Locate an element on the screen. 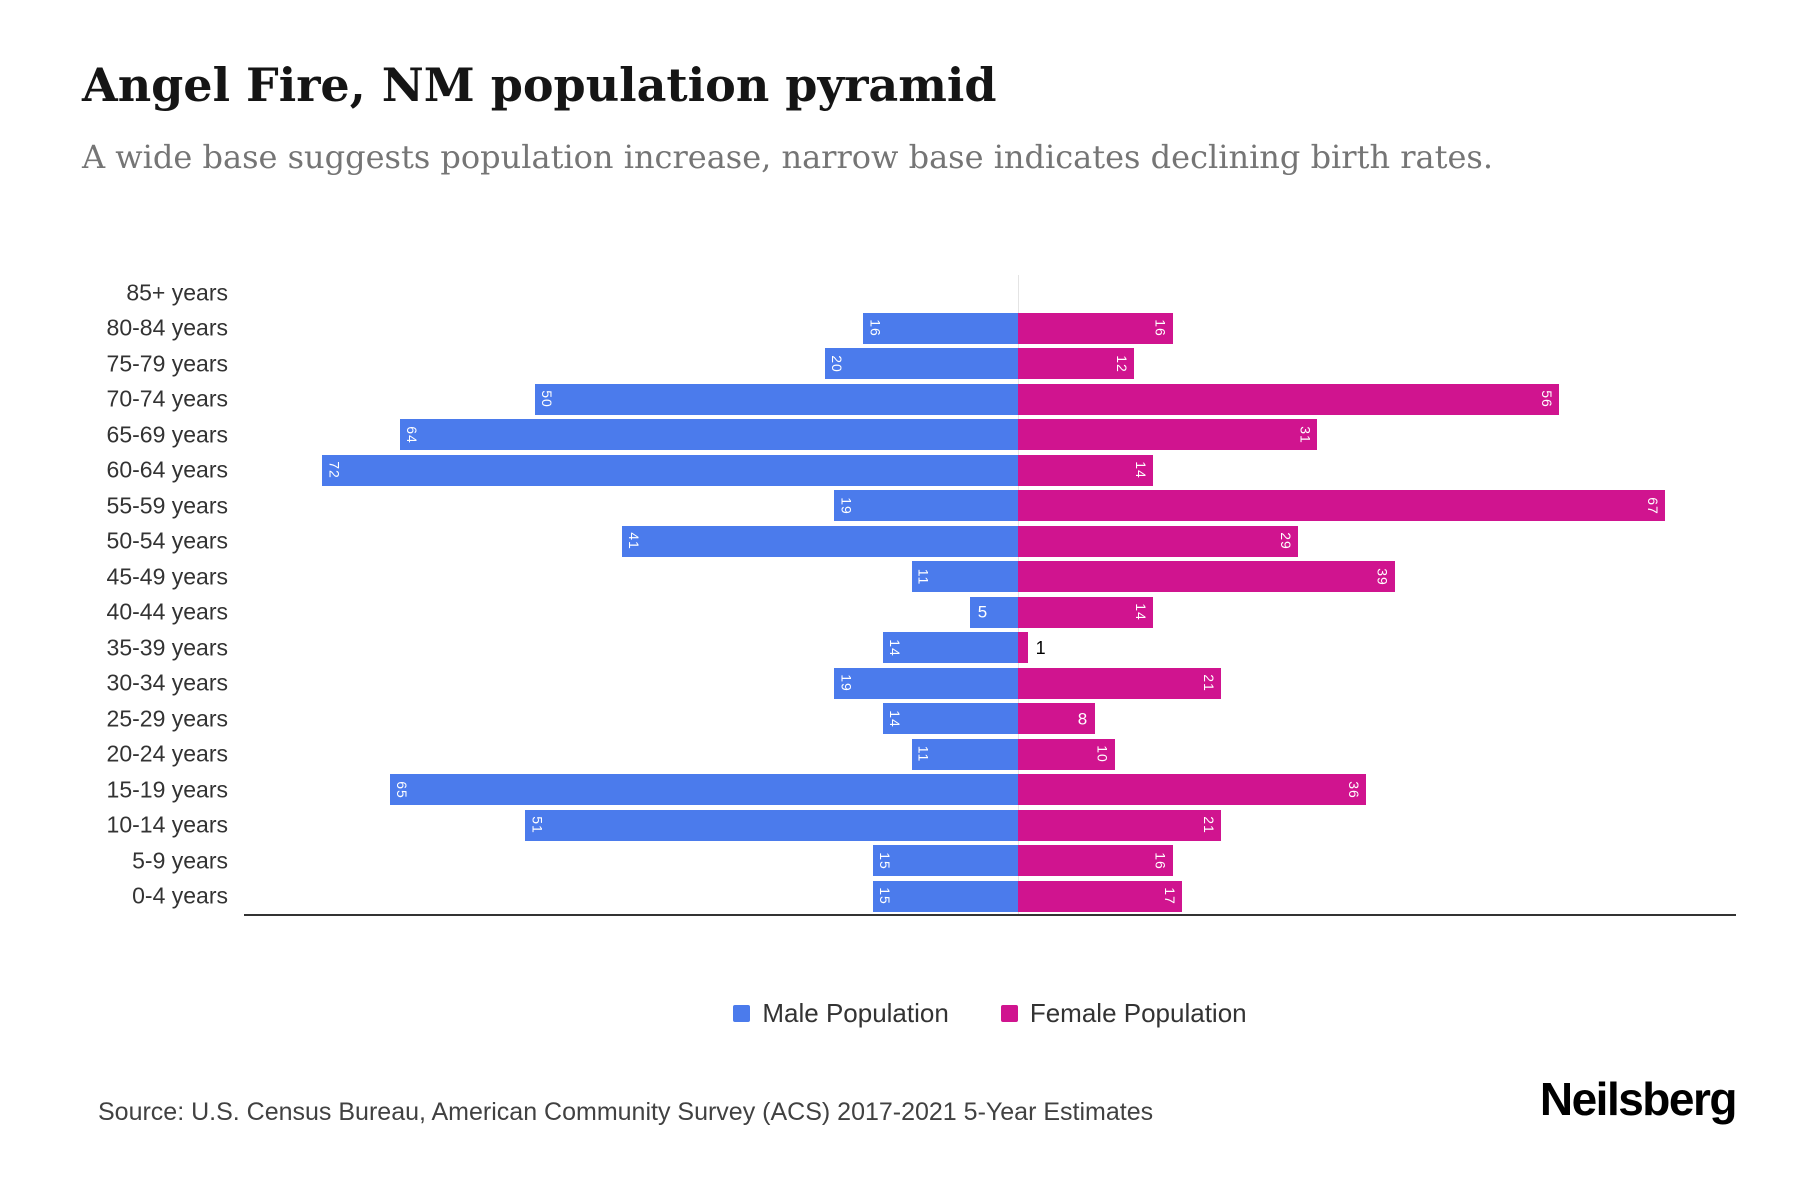 This screenshot has width=1800, height=1200. female-bar: 31 is located at coordinates (1168, 435).